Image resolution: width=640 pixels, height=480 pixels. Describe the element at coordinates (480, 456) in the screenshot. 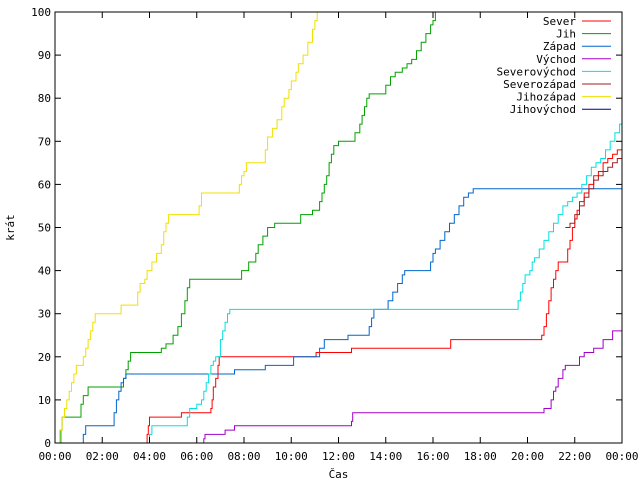

I see `x-tick-label: 18:00` at that location.